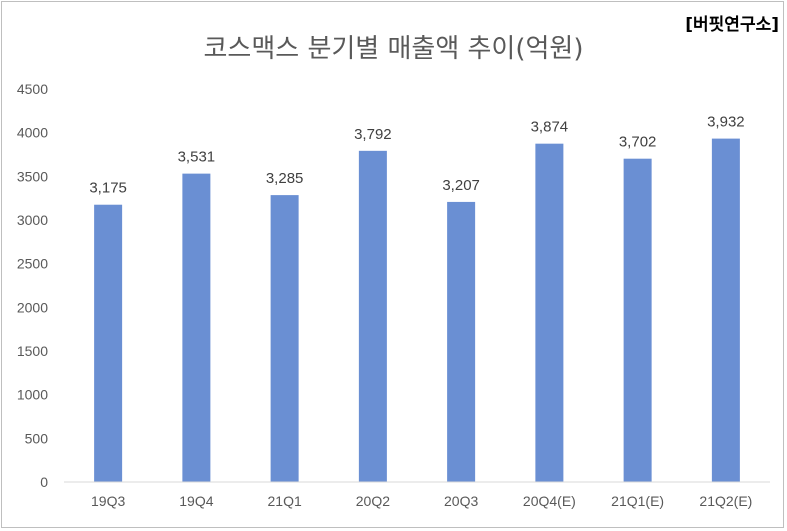  Describe the element at coordinates (372, 316) in the screenshot. I see `bar-20Q2` at that location.